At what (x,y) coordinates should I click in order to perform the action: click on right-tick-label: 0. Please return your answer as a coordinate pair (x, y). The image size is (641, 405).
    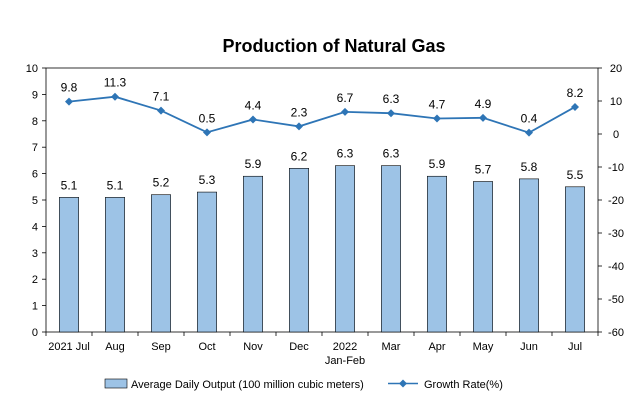
    Looking at the image, I should click on (616, 135).